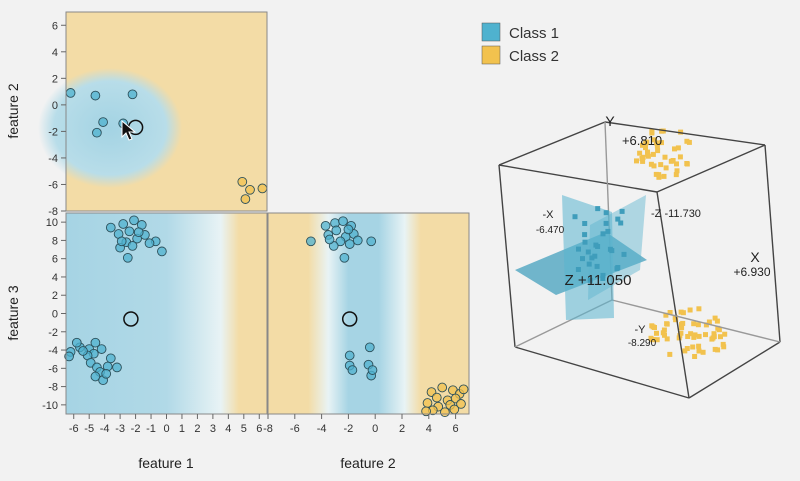 This screenshot has height=481, width=800. What do you see at coordinates (610, 121) in the screenshot?
I see `cube-label-y-pos: Y` at bounding box center [610, 121].